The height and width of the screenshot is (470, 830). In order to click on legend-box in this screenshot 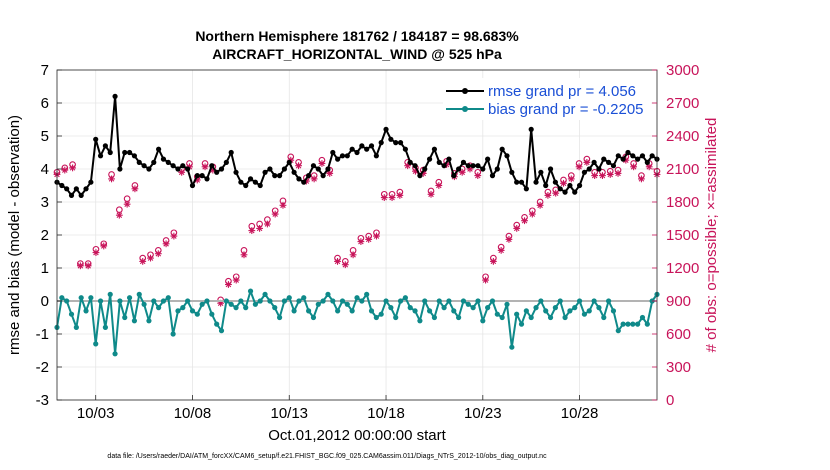, I will do `click(547, 99)`.